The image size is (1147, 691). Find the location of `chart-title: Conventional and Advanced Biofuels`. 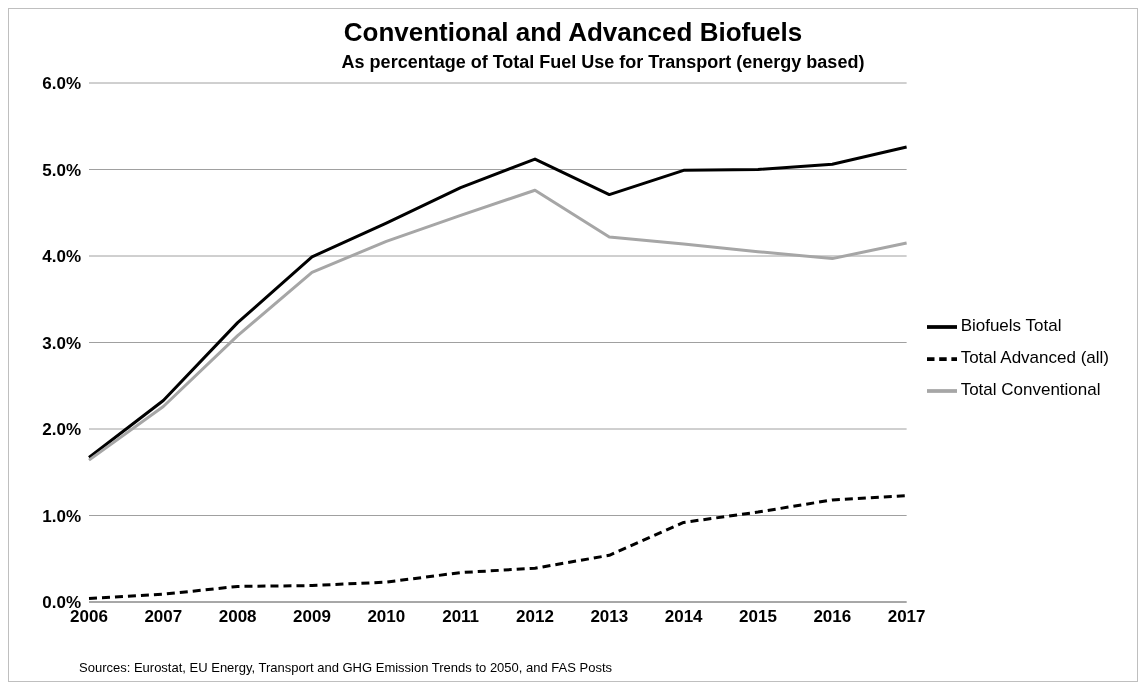

chart-title: Conventional and Advanced Biofuels is located at coordinates (573, 32).